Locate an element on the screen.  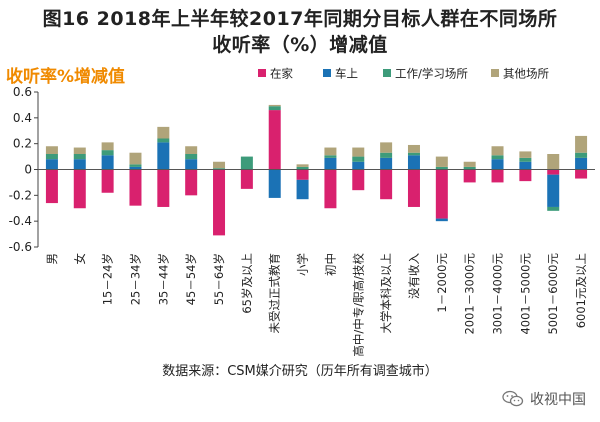
y-tick-label: -0.2 is located at coordinates (20, 195).